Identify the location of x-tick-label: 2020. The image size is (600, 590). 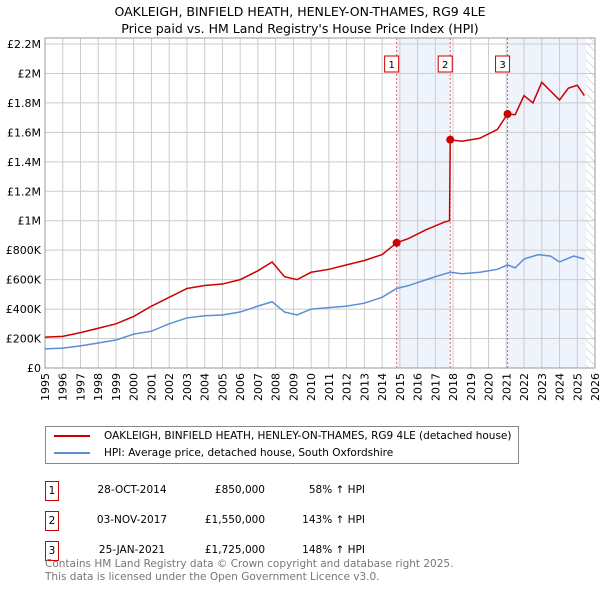
(489, 387).